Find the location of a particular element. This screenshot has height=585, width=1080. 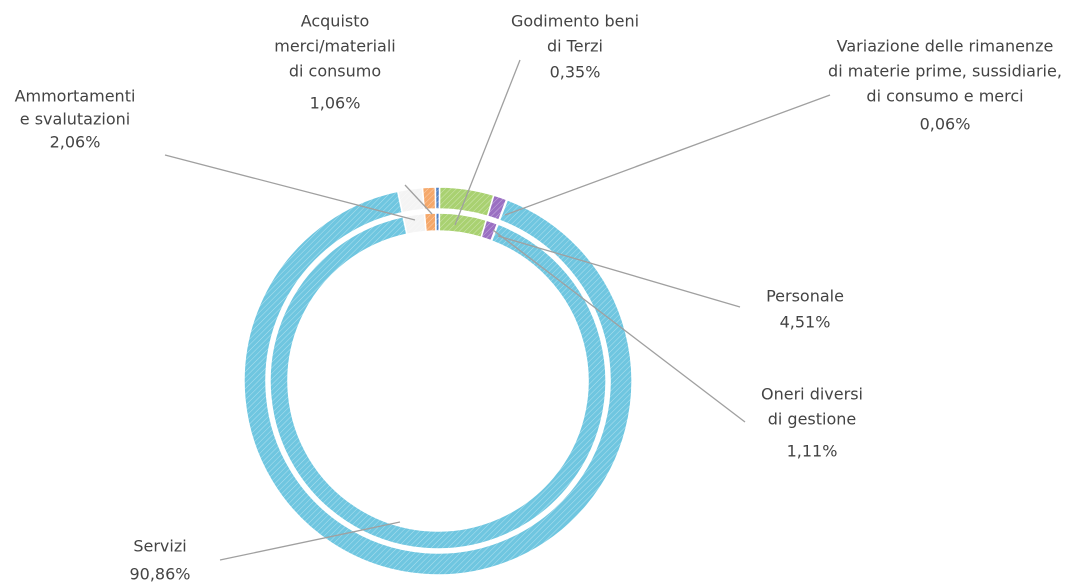

slice-label: Servizi is located at coordinates (159, 546).